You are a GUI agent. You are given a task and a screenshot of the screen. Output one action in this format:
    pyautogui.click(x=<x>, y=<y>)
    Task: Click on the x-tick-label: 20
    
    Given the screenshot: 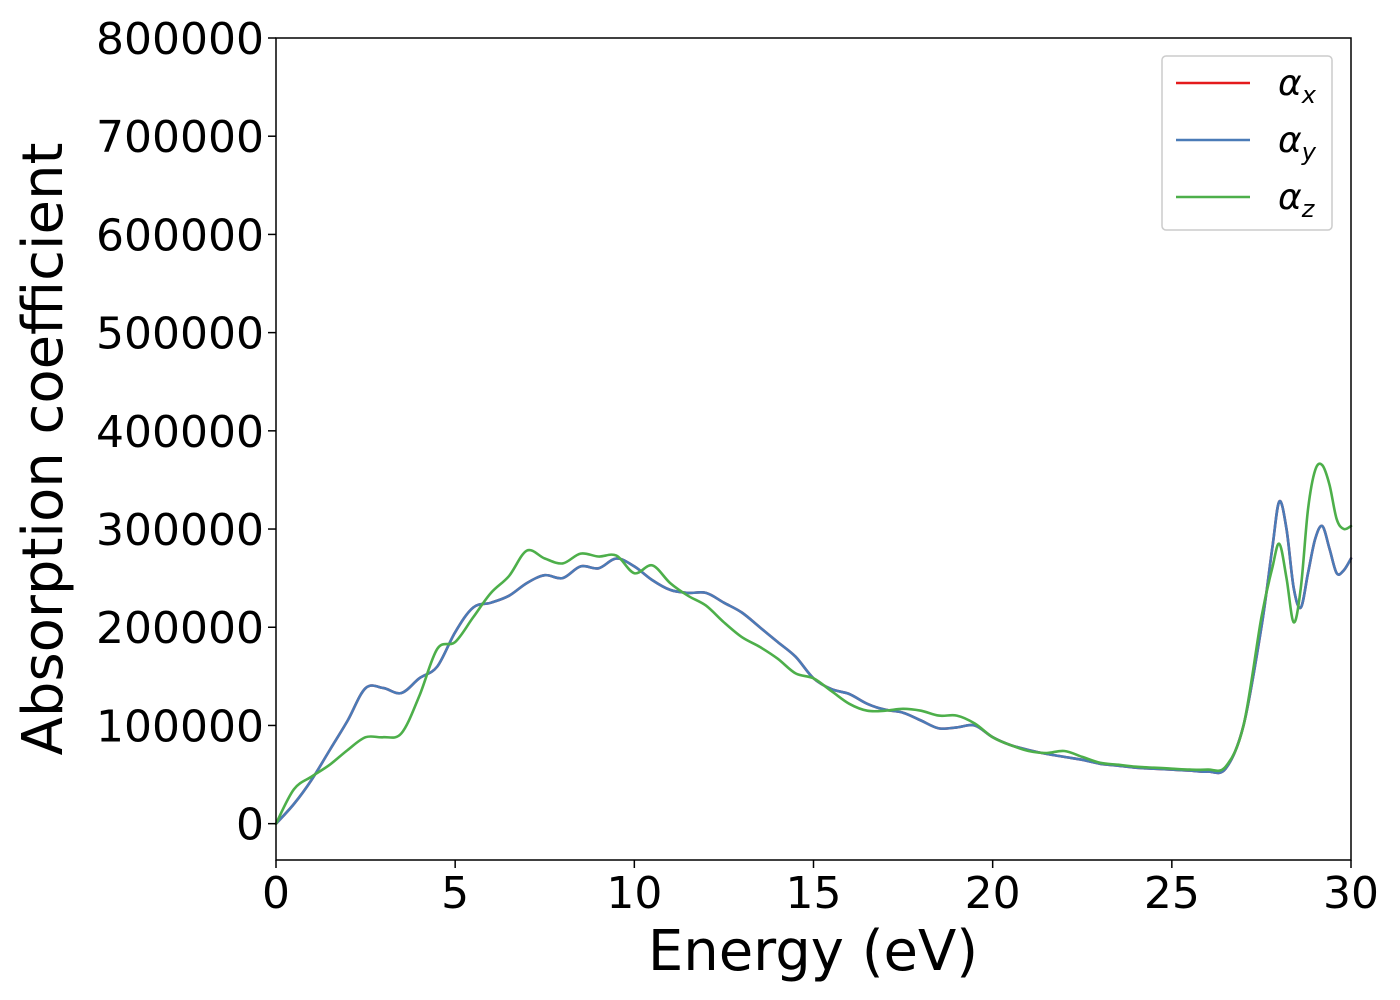 What is the action you would take?
    pyautogui.click(x=993, y=893)
    